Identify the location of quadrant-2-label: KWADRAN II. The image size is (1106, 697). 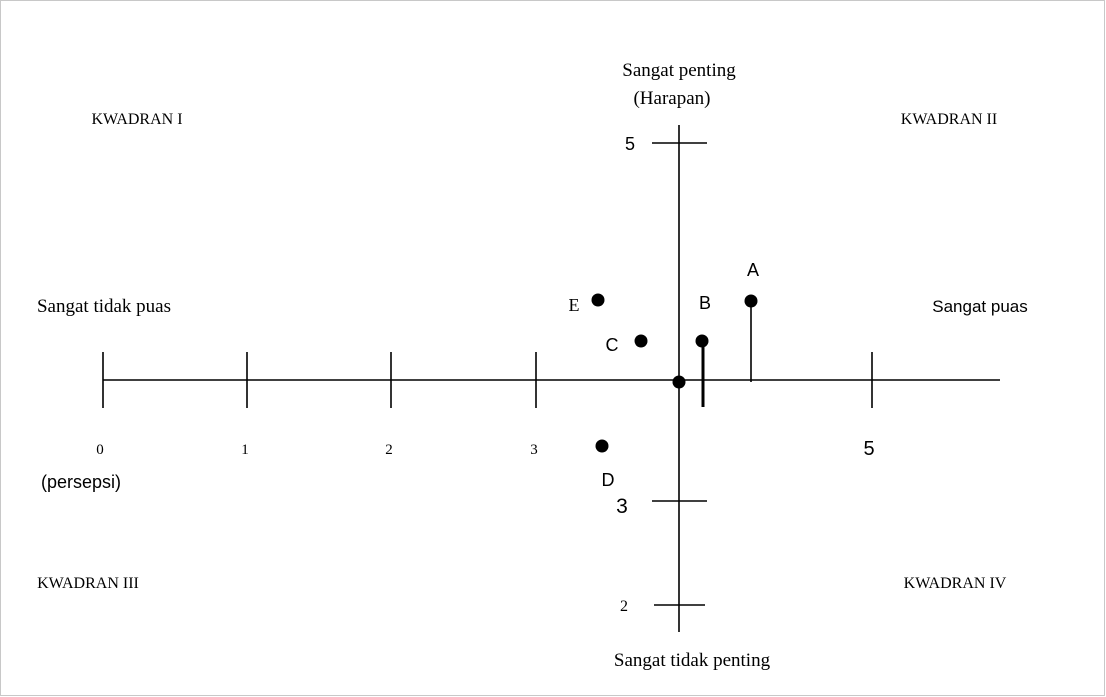
(949, 119).